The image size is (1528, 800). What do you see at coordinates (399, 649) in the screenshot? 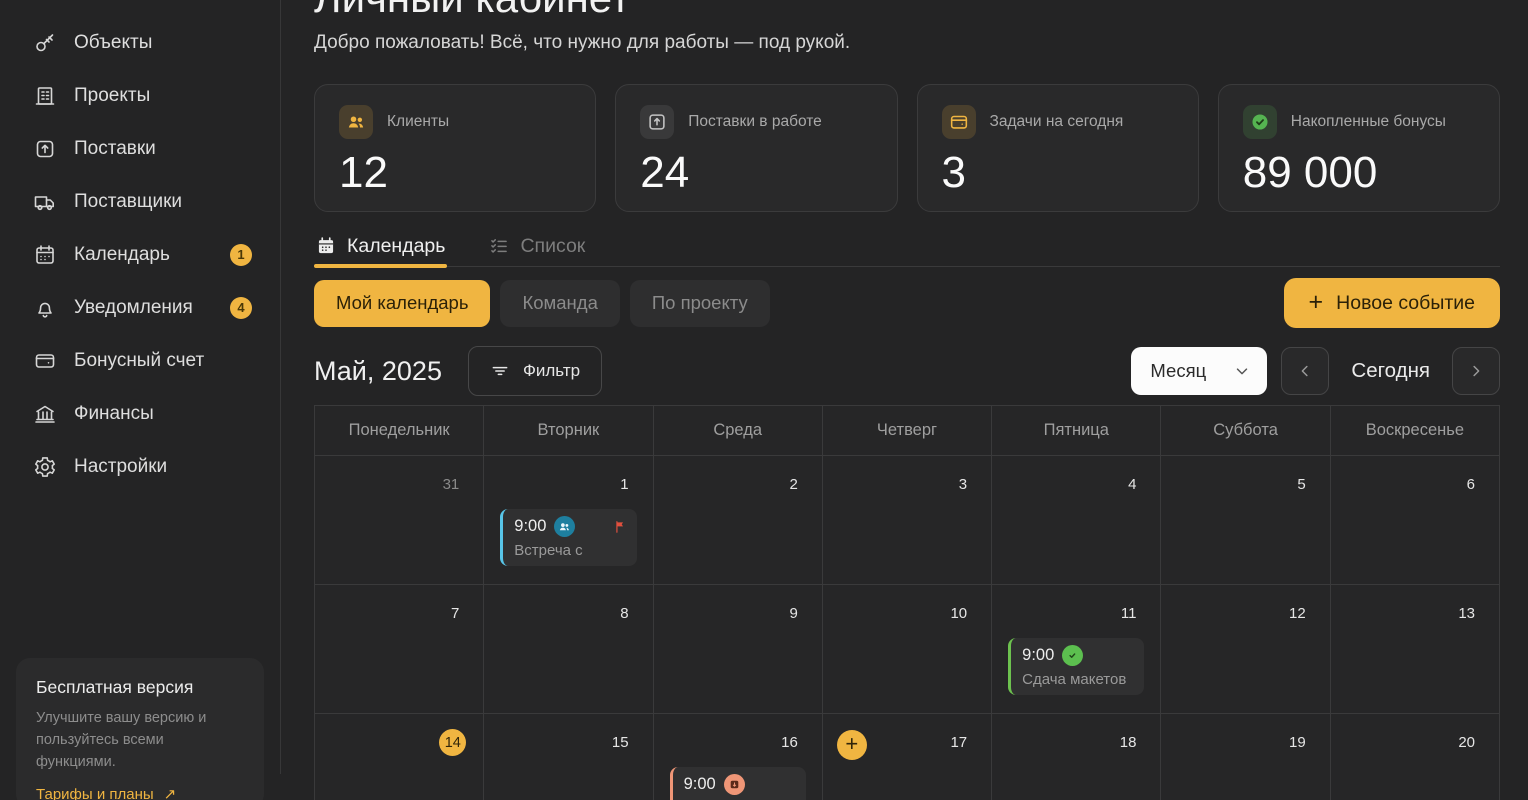
I see `calendar-day-cell: 7` at bounding box center [399, 649].